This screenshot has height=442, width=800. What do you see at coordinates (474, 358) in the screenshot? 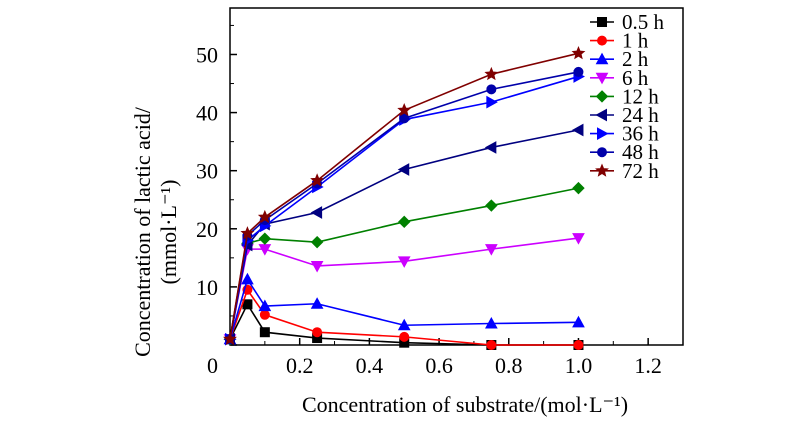
I see `x-axis-ticks: 0.2 0.4 0.6 0.8 1.0 1.2` at bounding box center [474, 358].